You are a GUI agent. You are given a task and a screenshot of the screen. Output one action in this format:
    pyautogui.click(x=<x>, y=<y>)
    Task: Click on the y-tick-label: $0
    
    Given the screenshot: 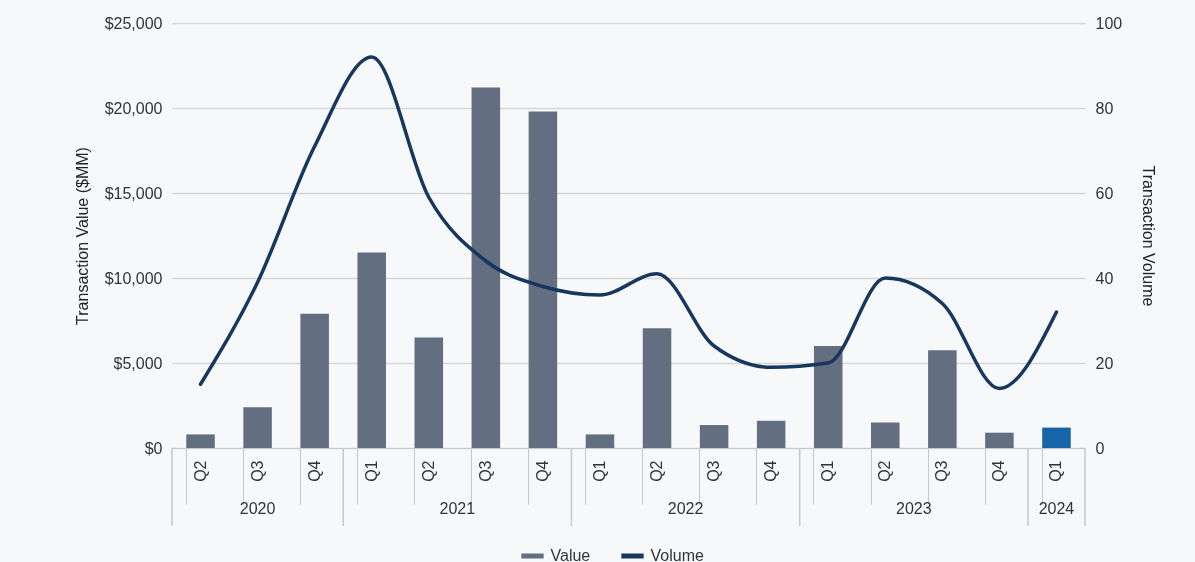 What is the action you would take?
    pyautogui.click(x=153, y=448)
    